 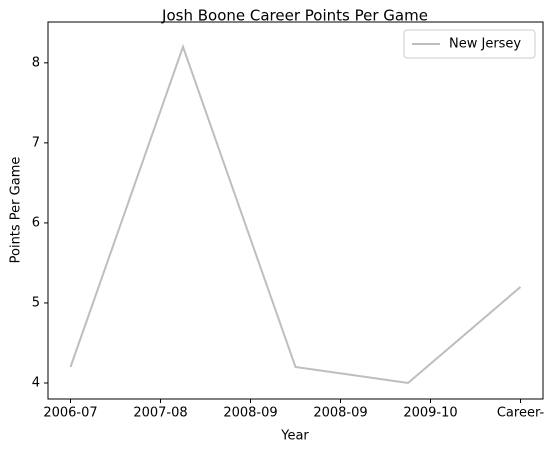 I want to click on y-axis-label: Points Per Game, so click(x=16, y=210).